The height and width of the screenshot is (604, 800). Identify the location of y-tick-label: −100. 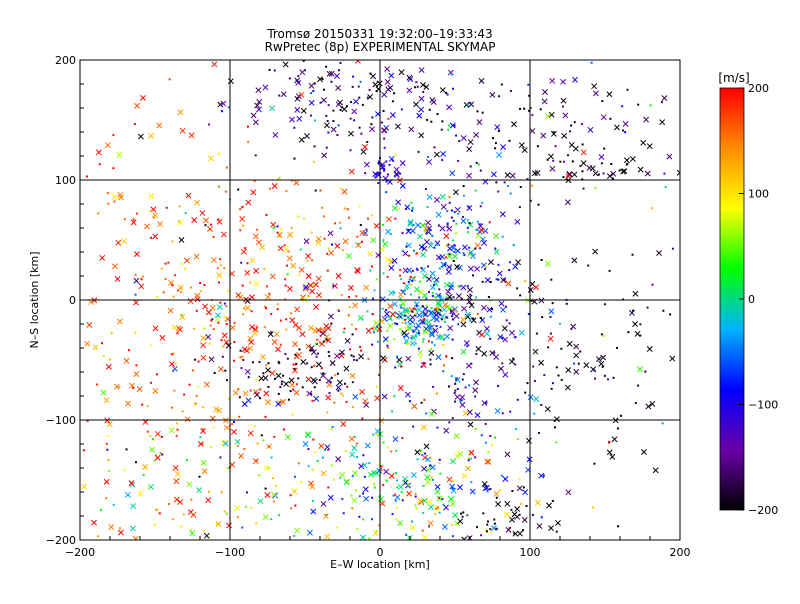
(61, 420).